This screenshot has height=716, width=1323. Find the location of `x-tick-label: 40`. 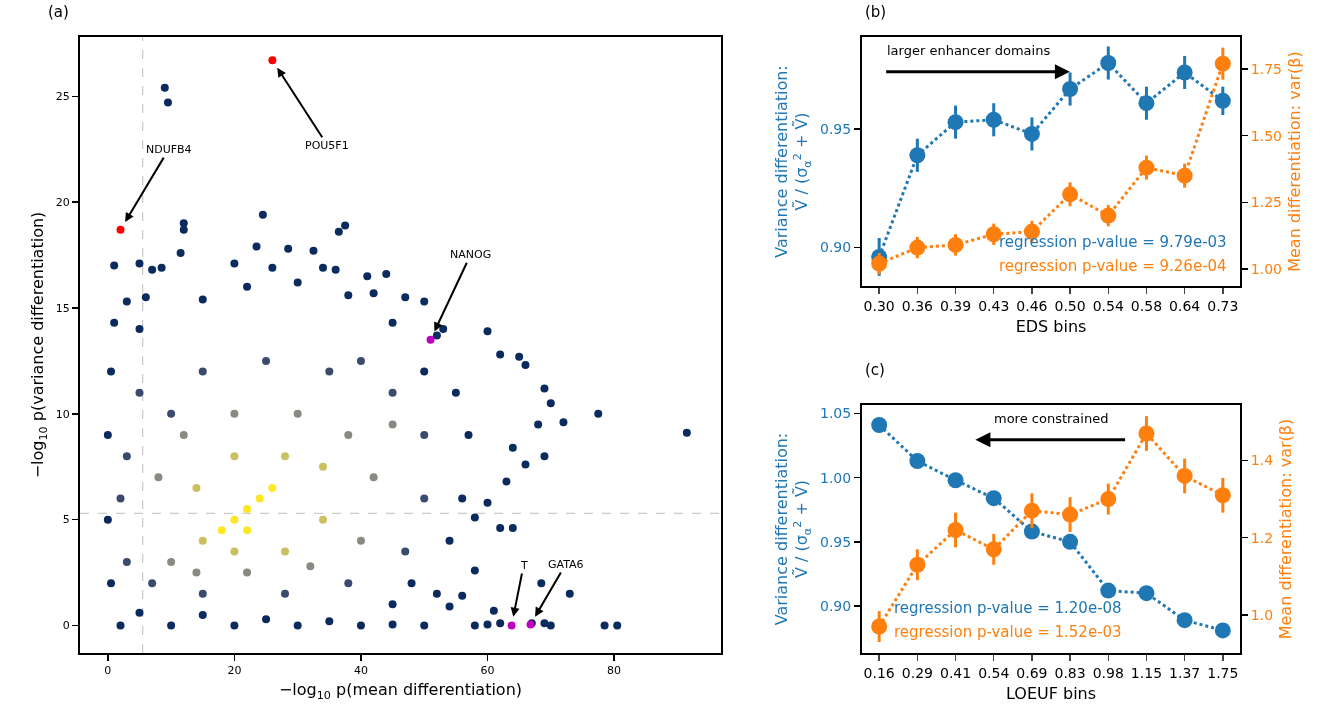

x-tick-label: 40 is located at coordinates (360, 671).